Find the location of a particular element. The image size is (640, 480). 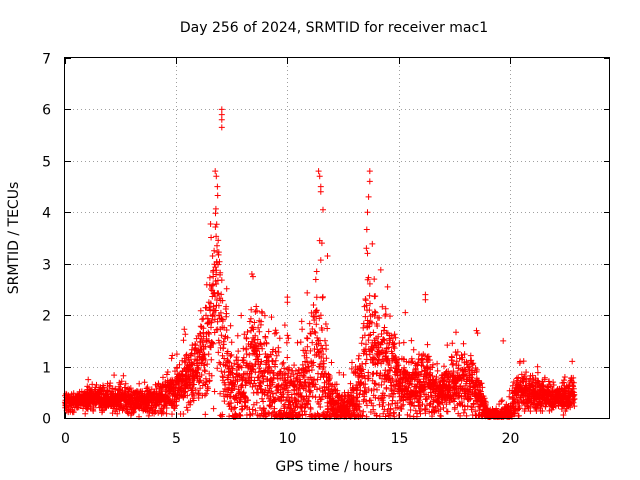

x-tick-label: 10 is located at coordinates (288, 439).